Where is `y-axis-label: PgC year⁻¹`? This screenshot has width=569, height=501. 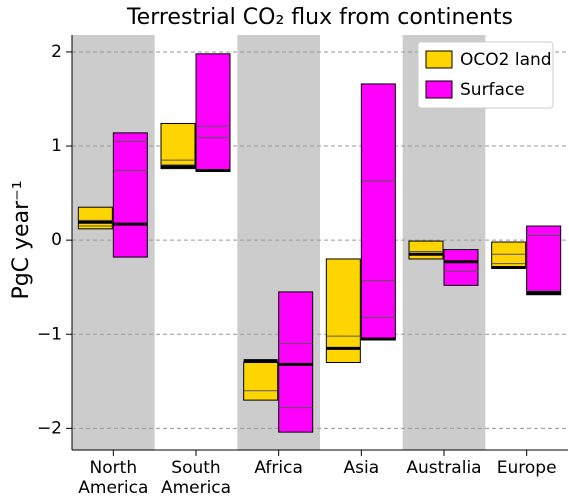
y-axis-label: PgC year⁻¹ is located at coordinates (21, 239).